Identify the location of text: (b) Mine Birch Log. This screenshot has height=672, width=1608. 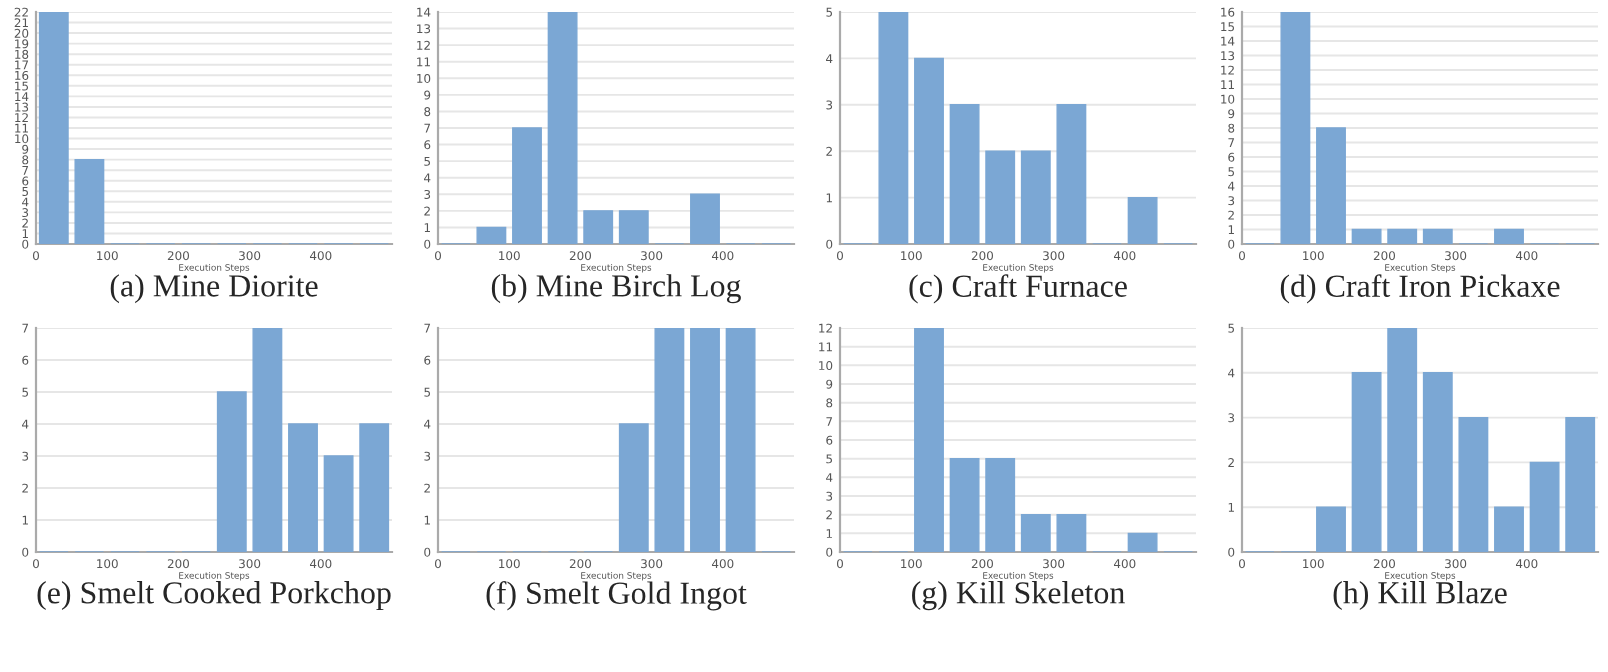
(616, 289).